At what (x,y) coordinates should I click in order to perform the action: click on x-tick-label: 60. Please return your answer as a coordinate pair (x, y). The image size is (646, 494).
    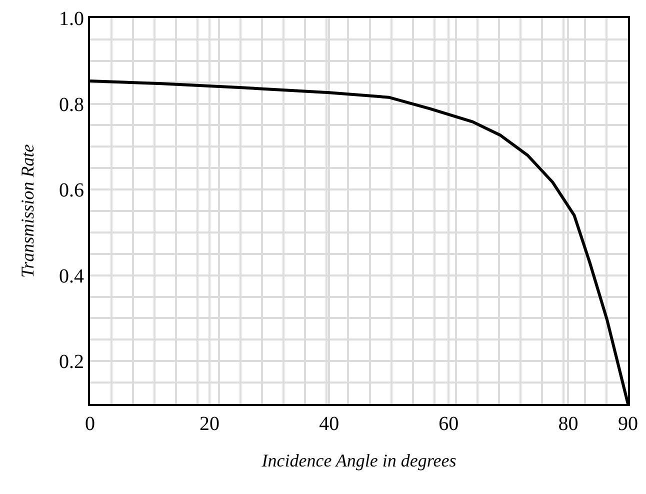
    Looking at the image, I should click on (448, 424).